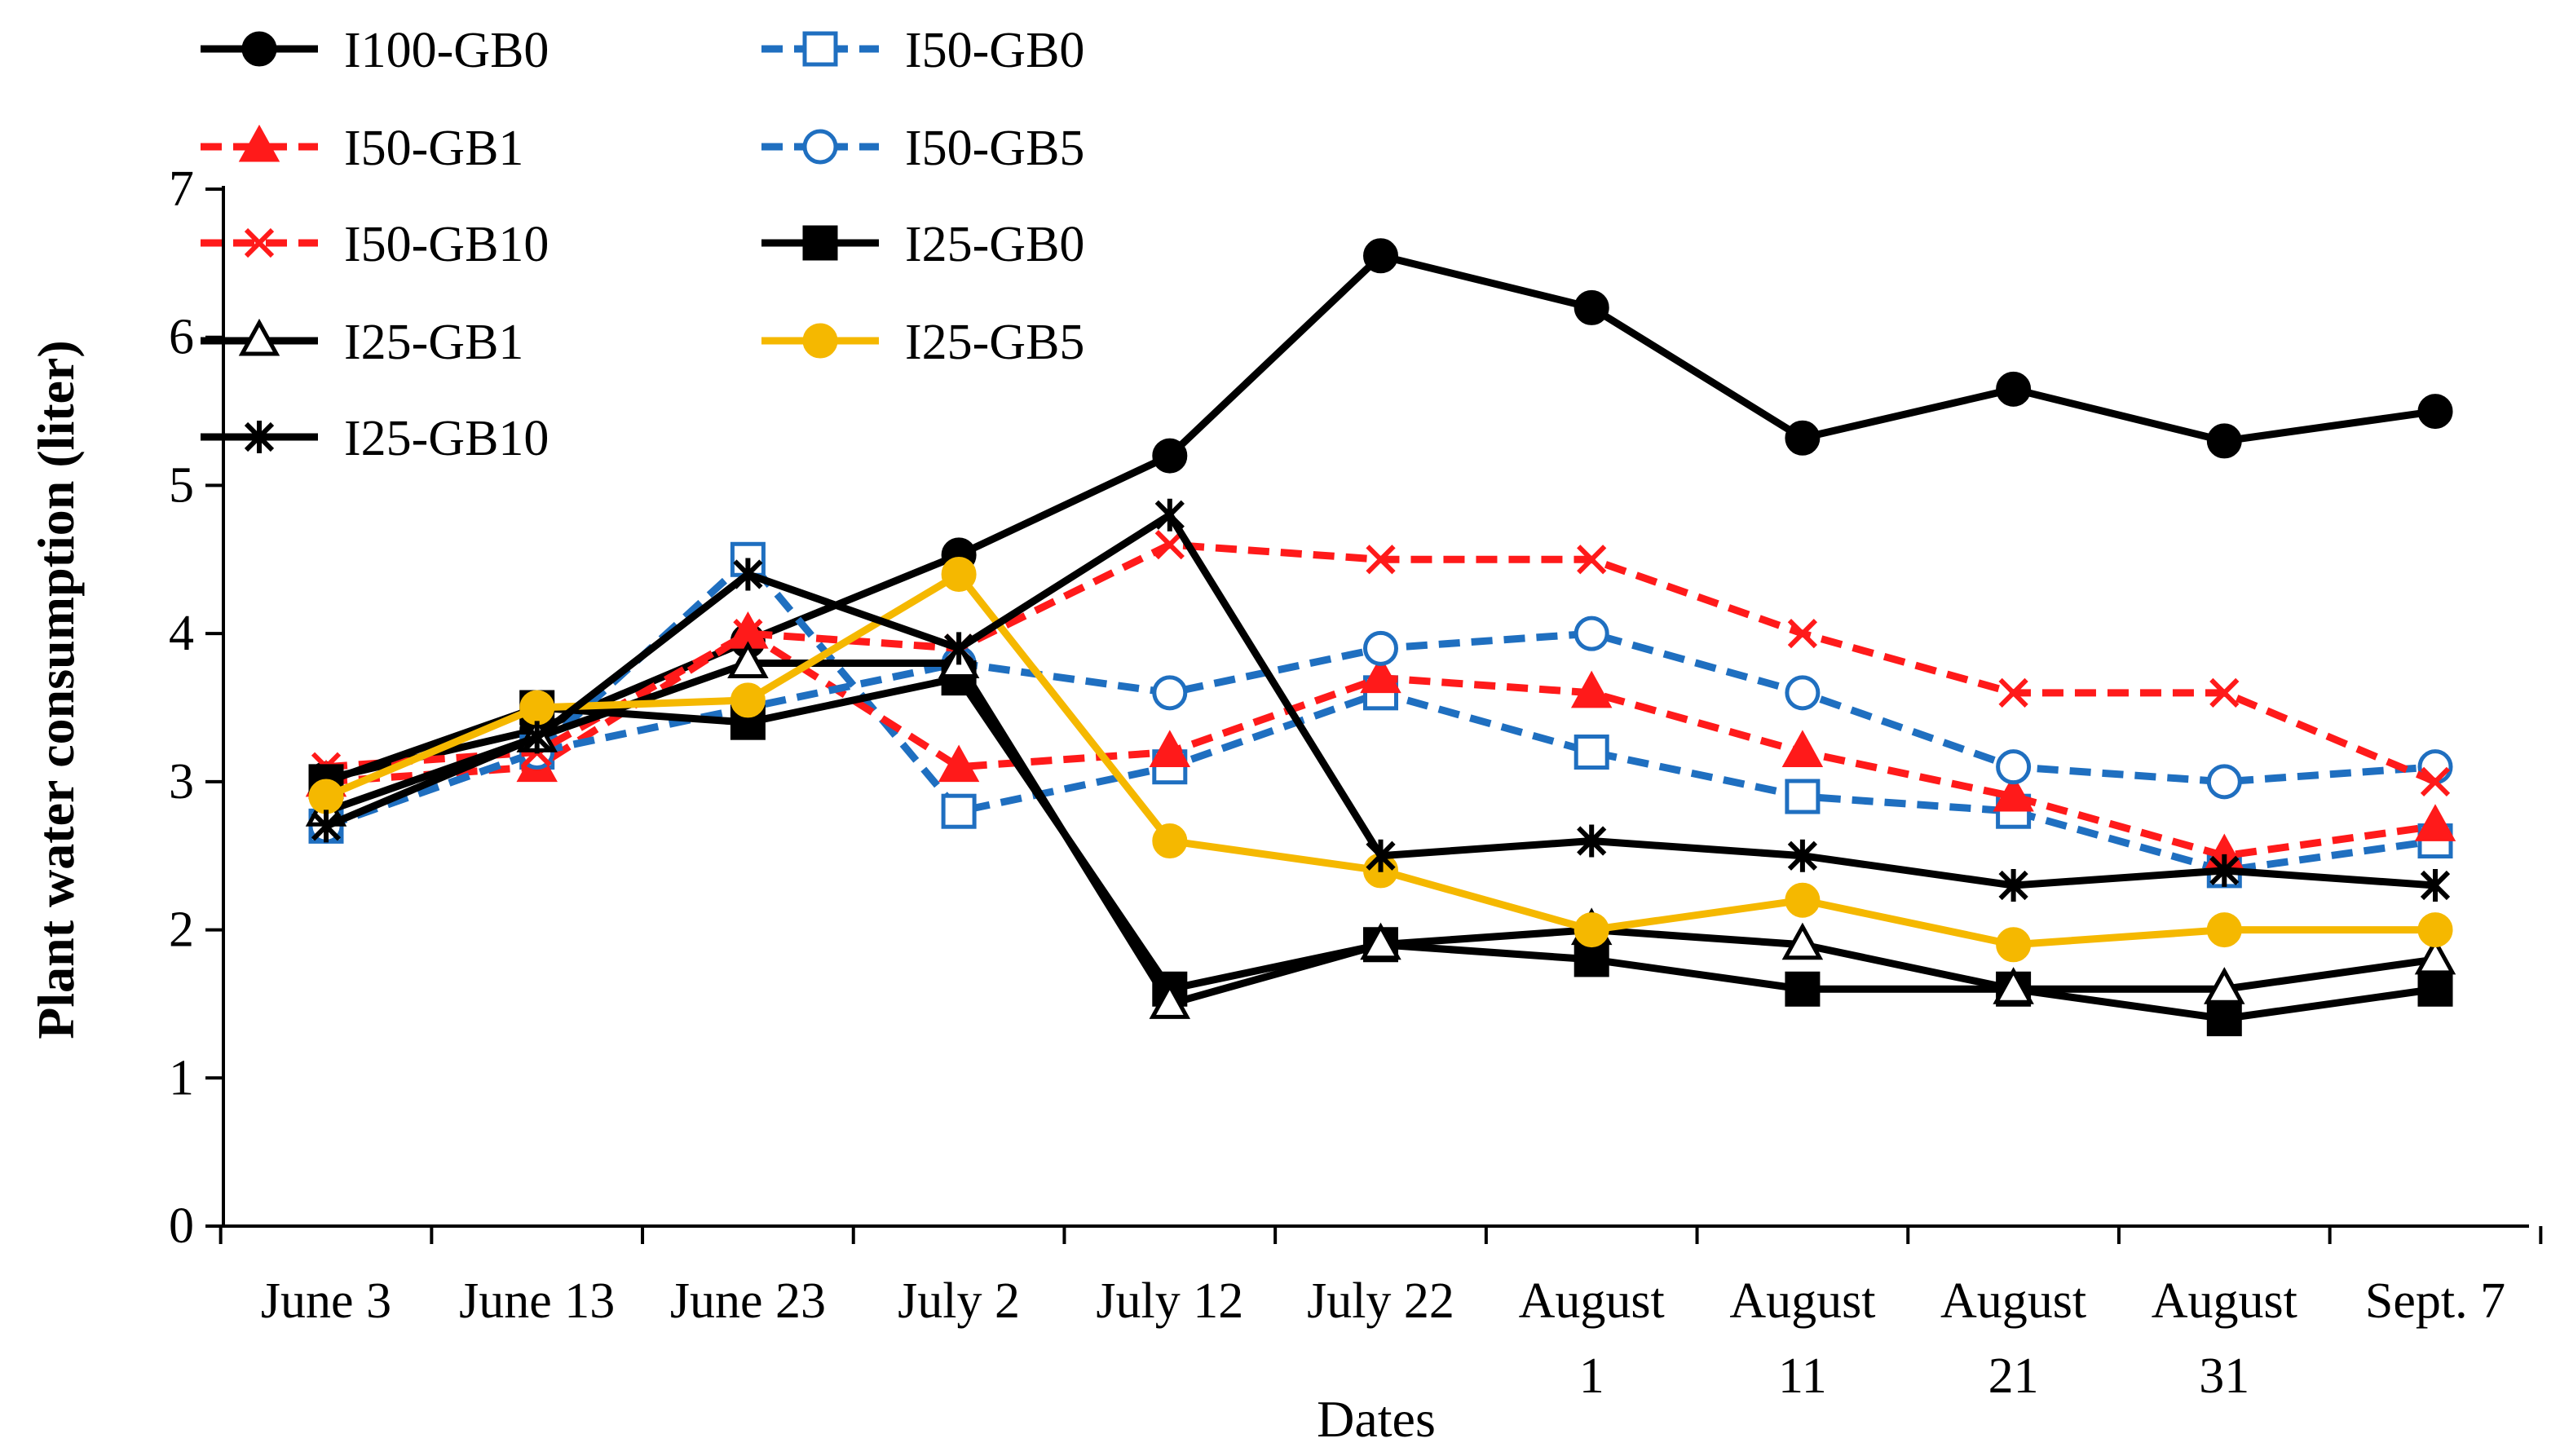  I want to click on x-tick-label: July 22, so click(1380, 1301).